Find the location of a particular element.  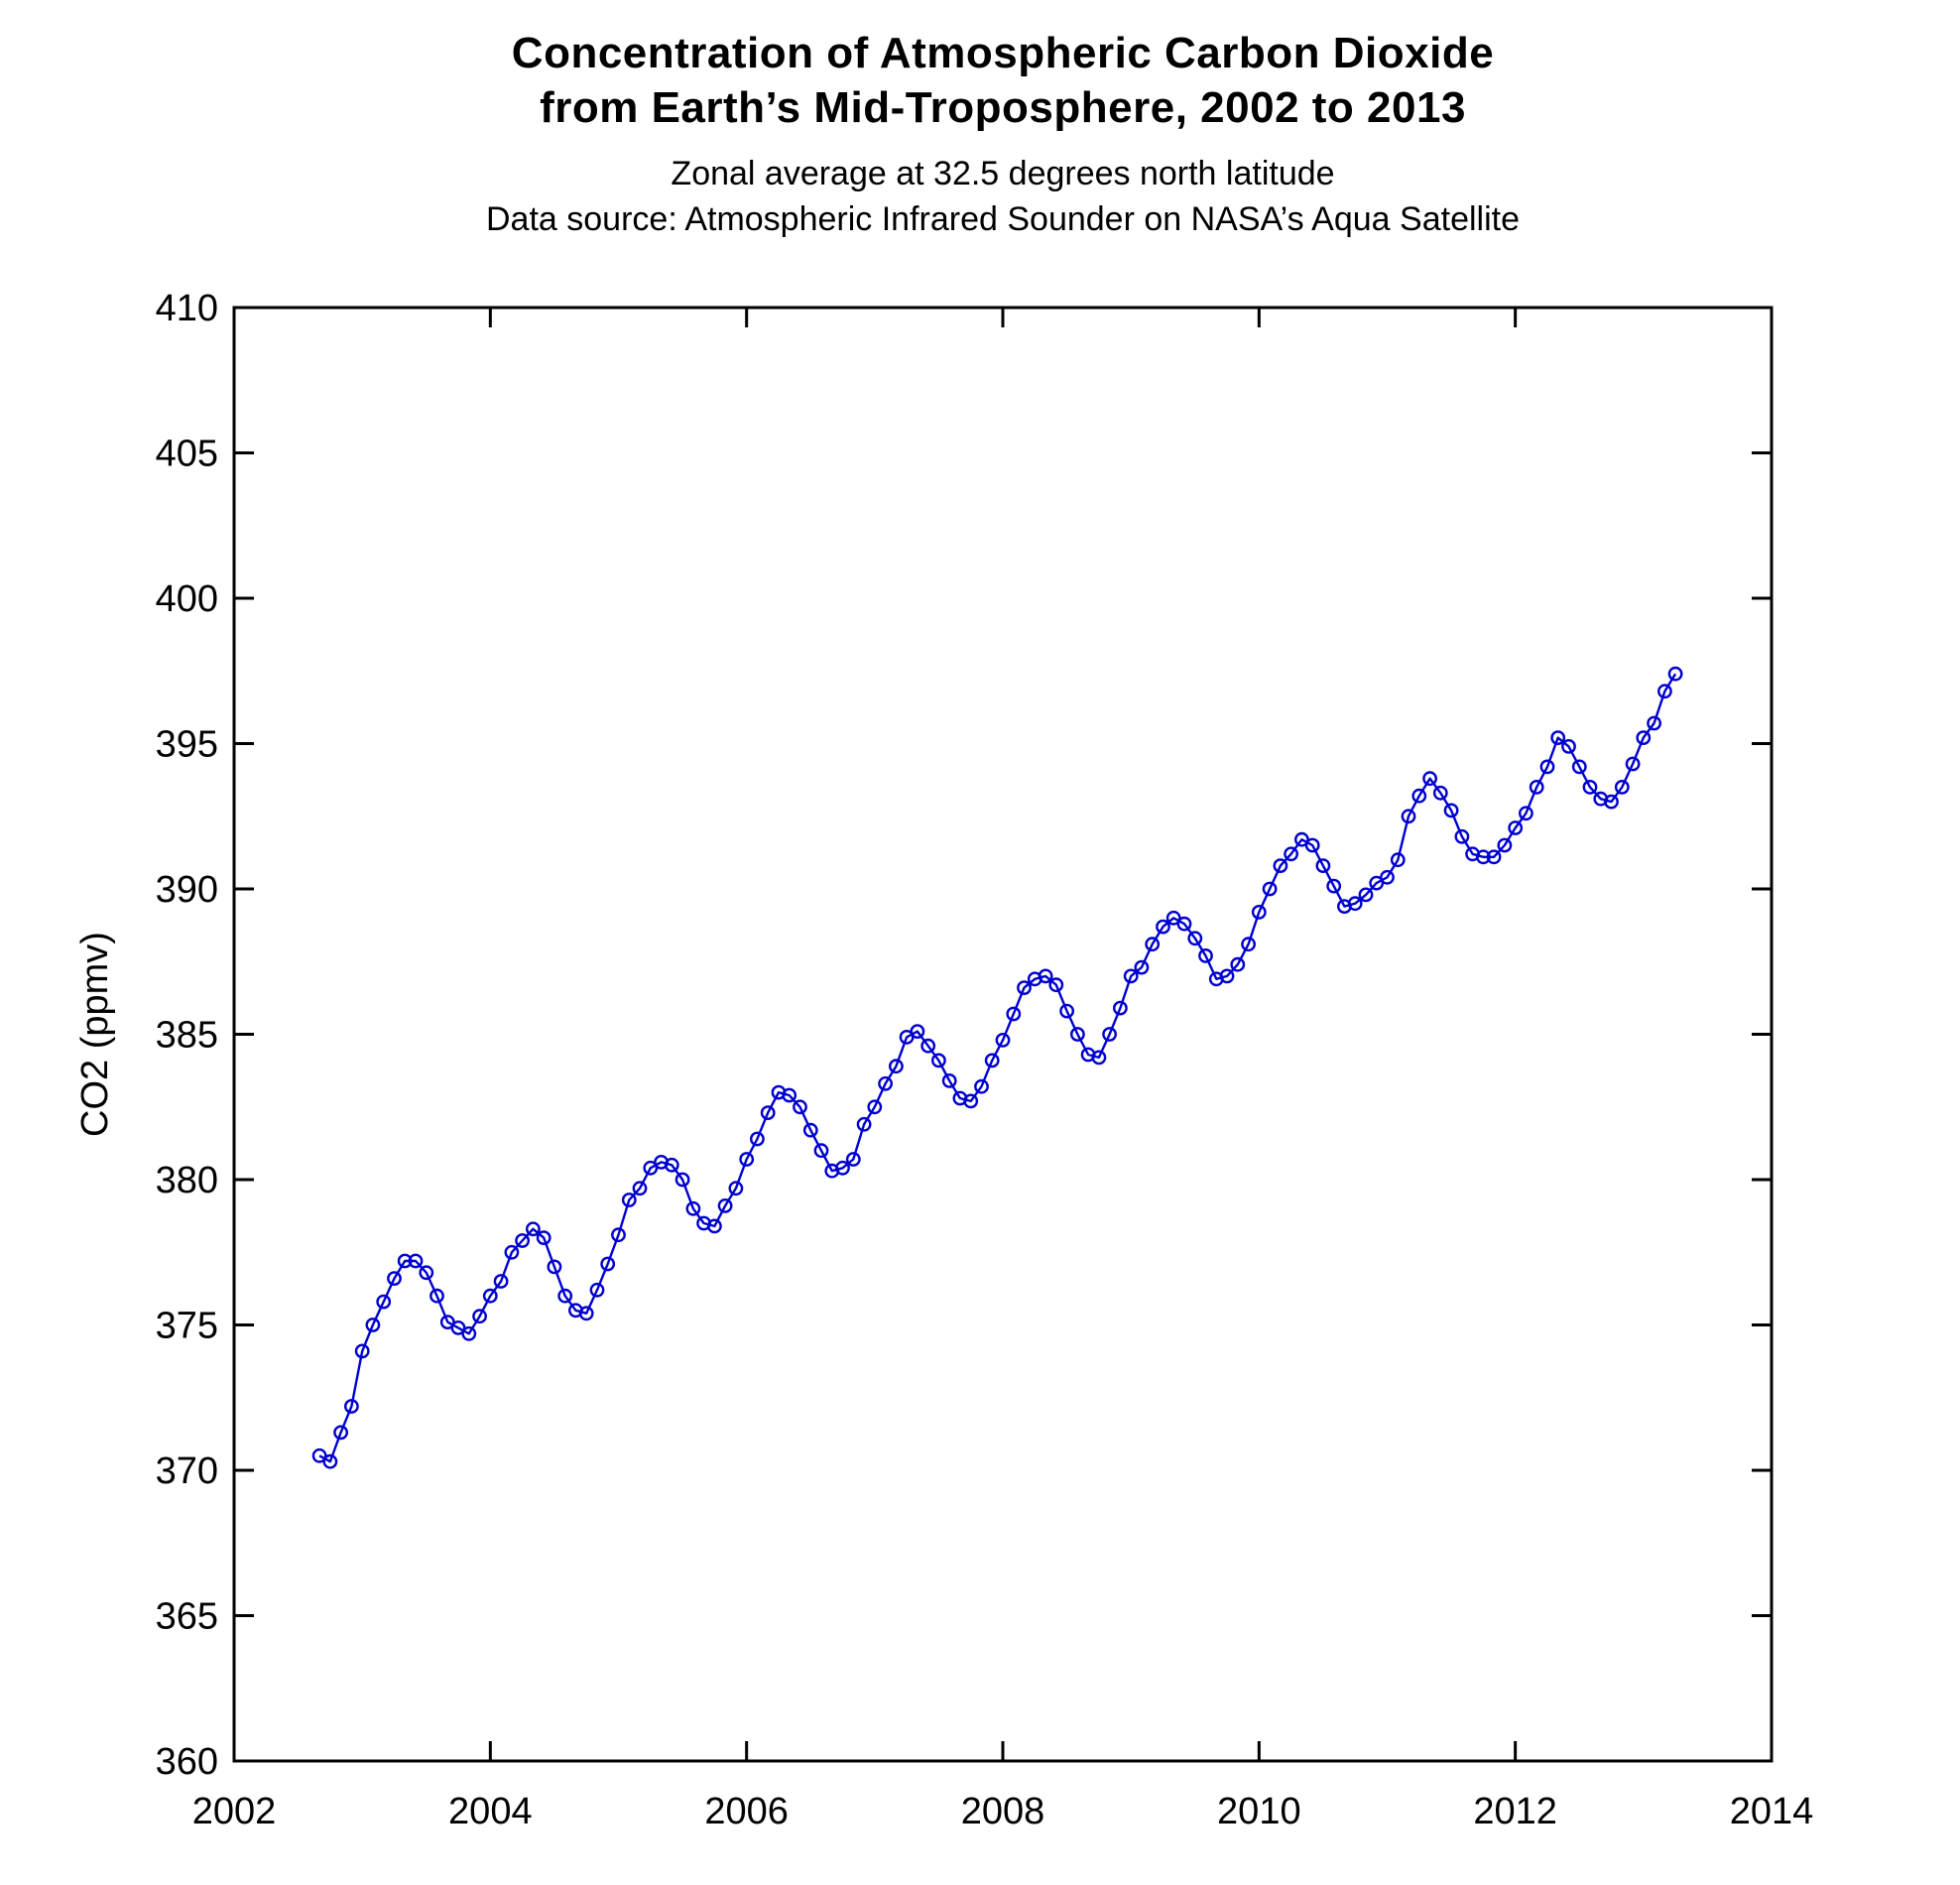

x-tick-label: 2006 is located at coordinates (747, 1811).